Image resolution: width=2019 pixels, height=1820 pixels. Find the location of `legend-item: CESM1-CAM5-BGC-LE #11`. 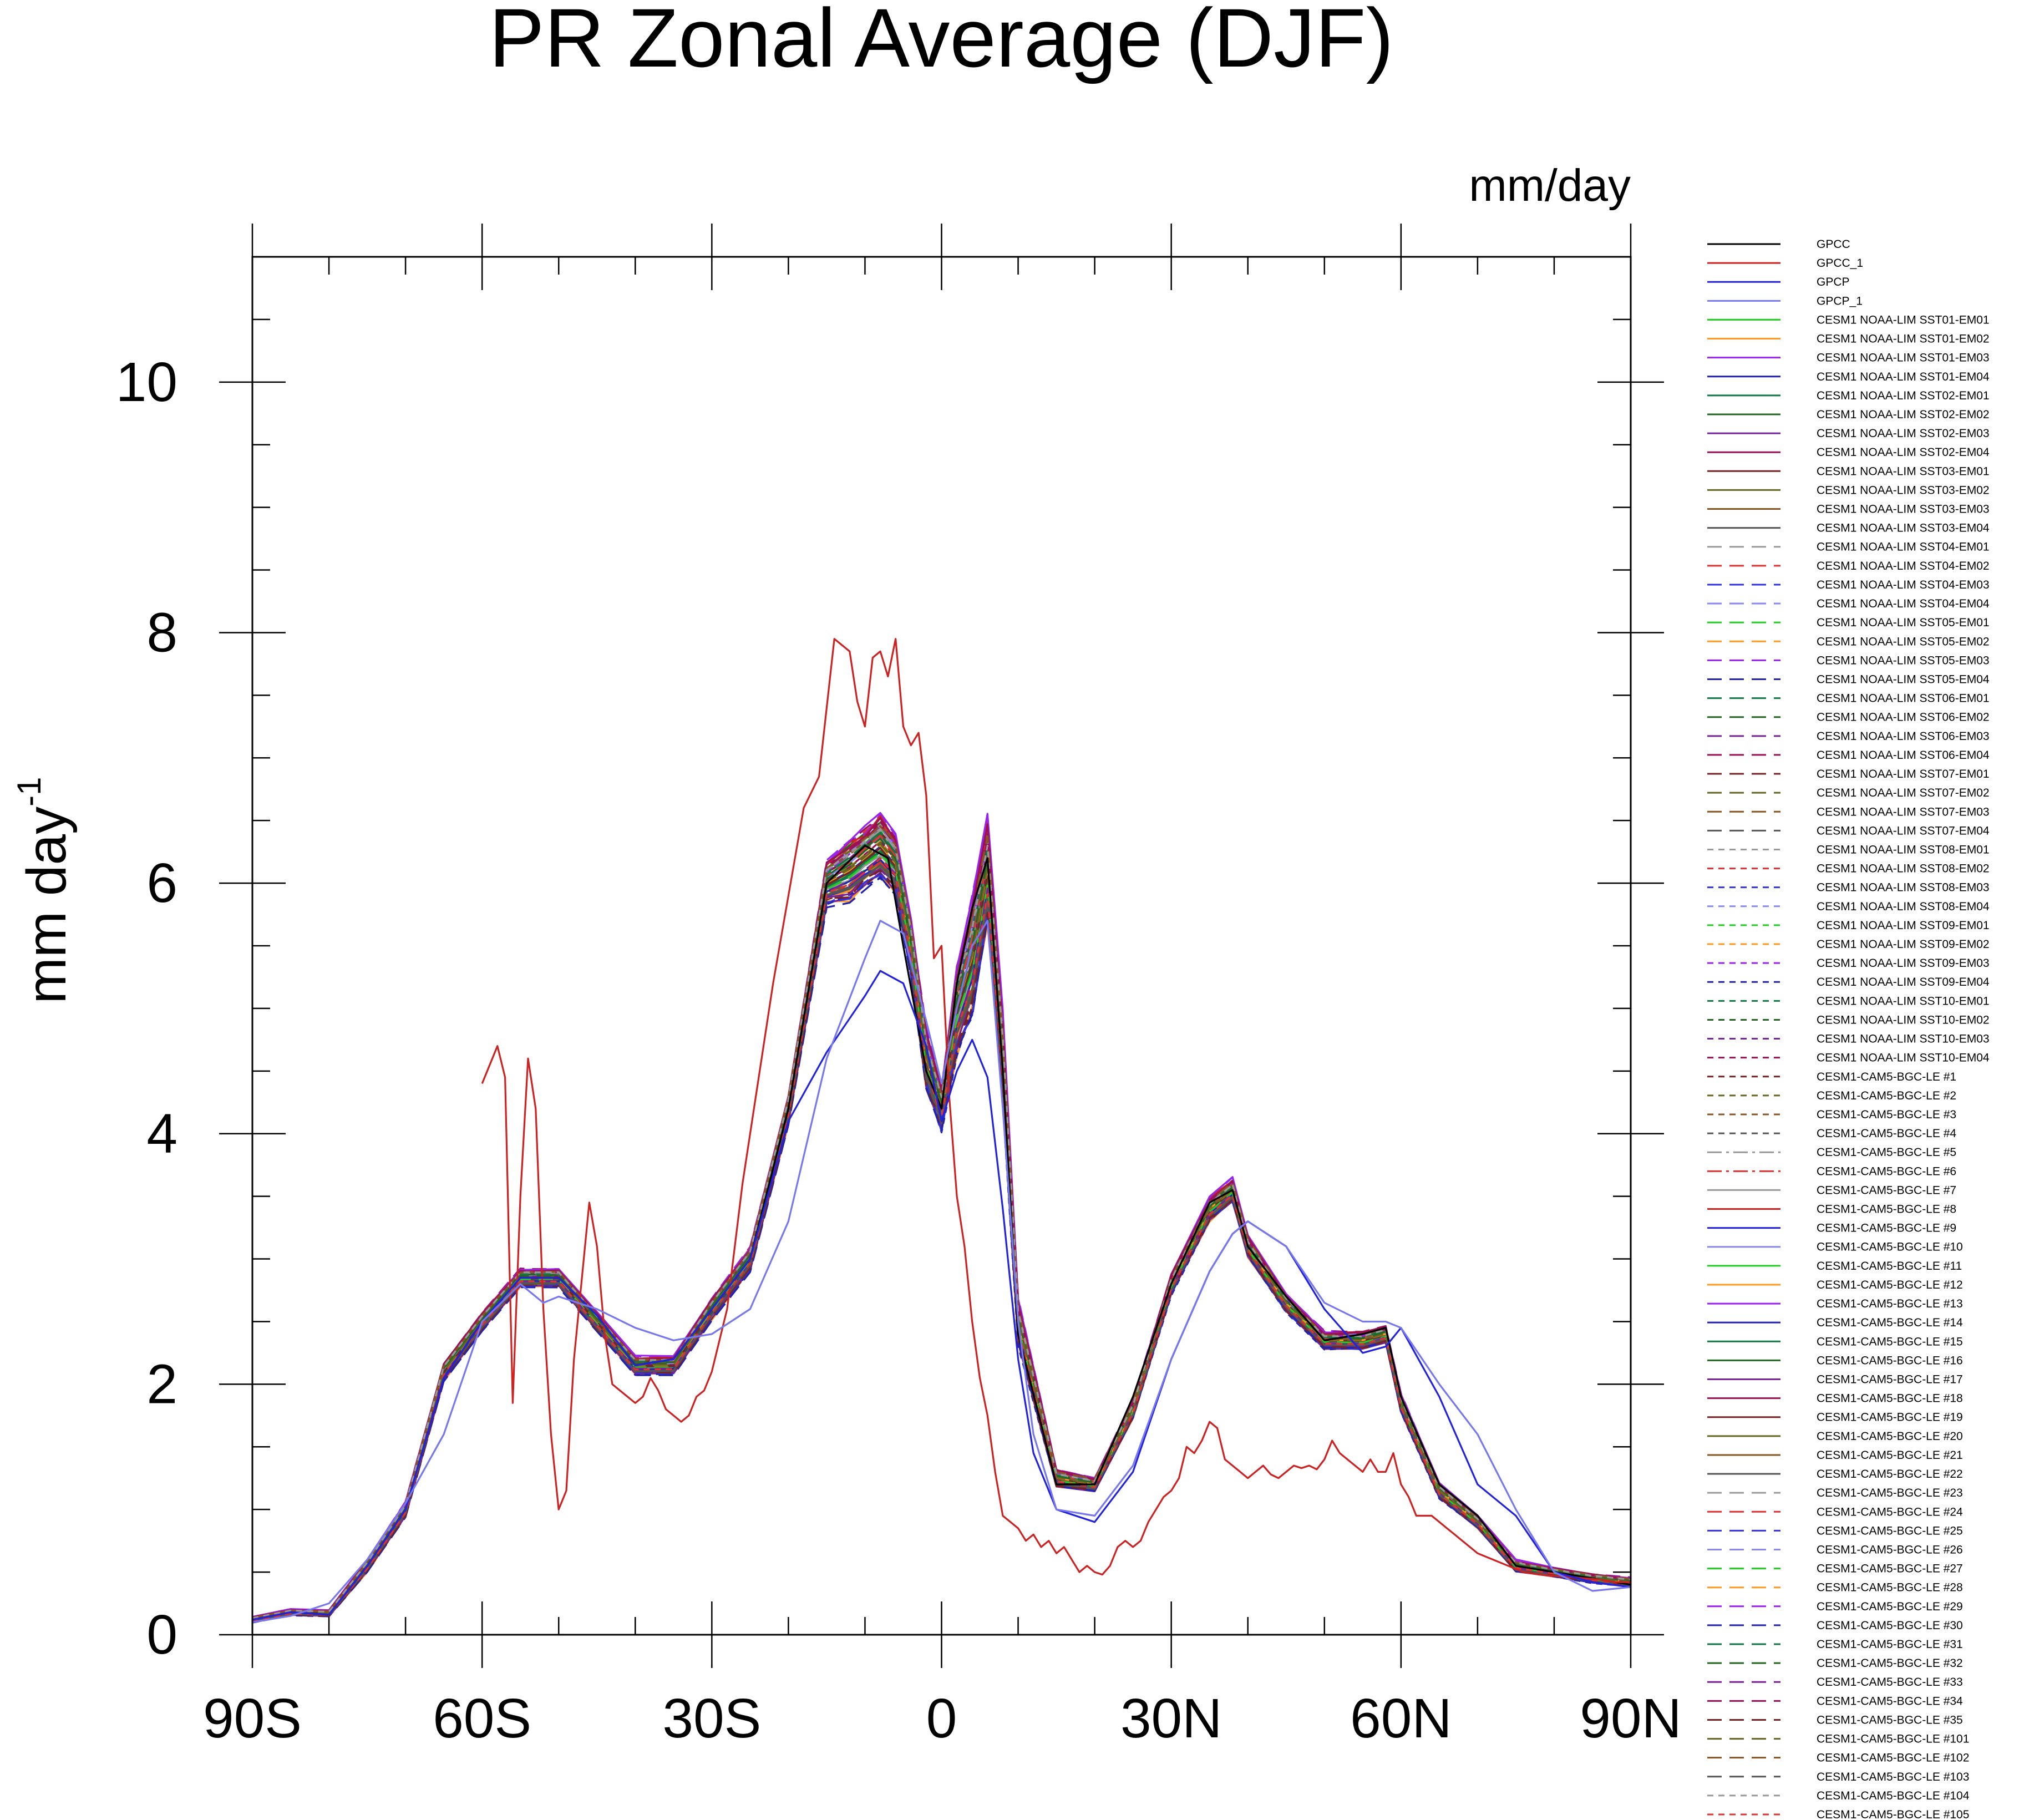

legend-item: CESM1-CAM5-BGC-LE #11 is located at coordinates (1834, 1267).